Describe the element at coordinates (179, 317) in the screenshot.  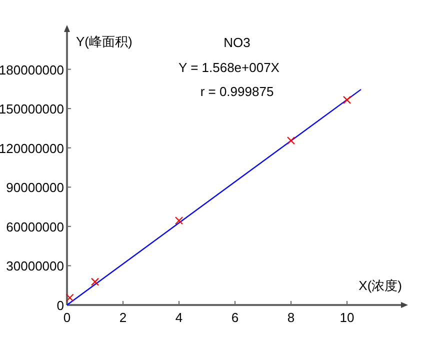
I see `x-tick-label: 4` at that location.